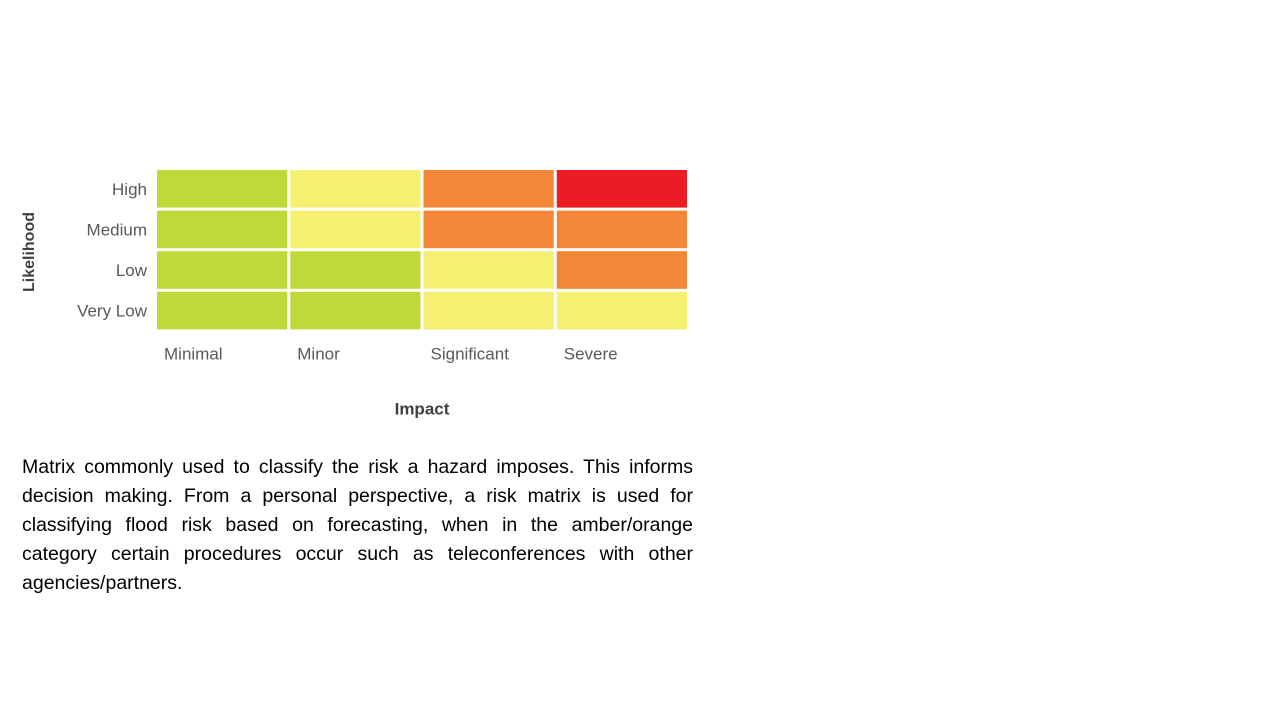  What do you see at coordinates (193, 353) in the screenshot?
I see `column-label: Minimal` at bounding box center [193, 353].